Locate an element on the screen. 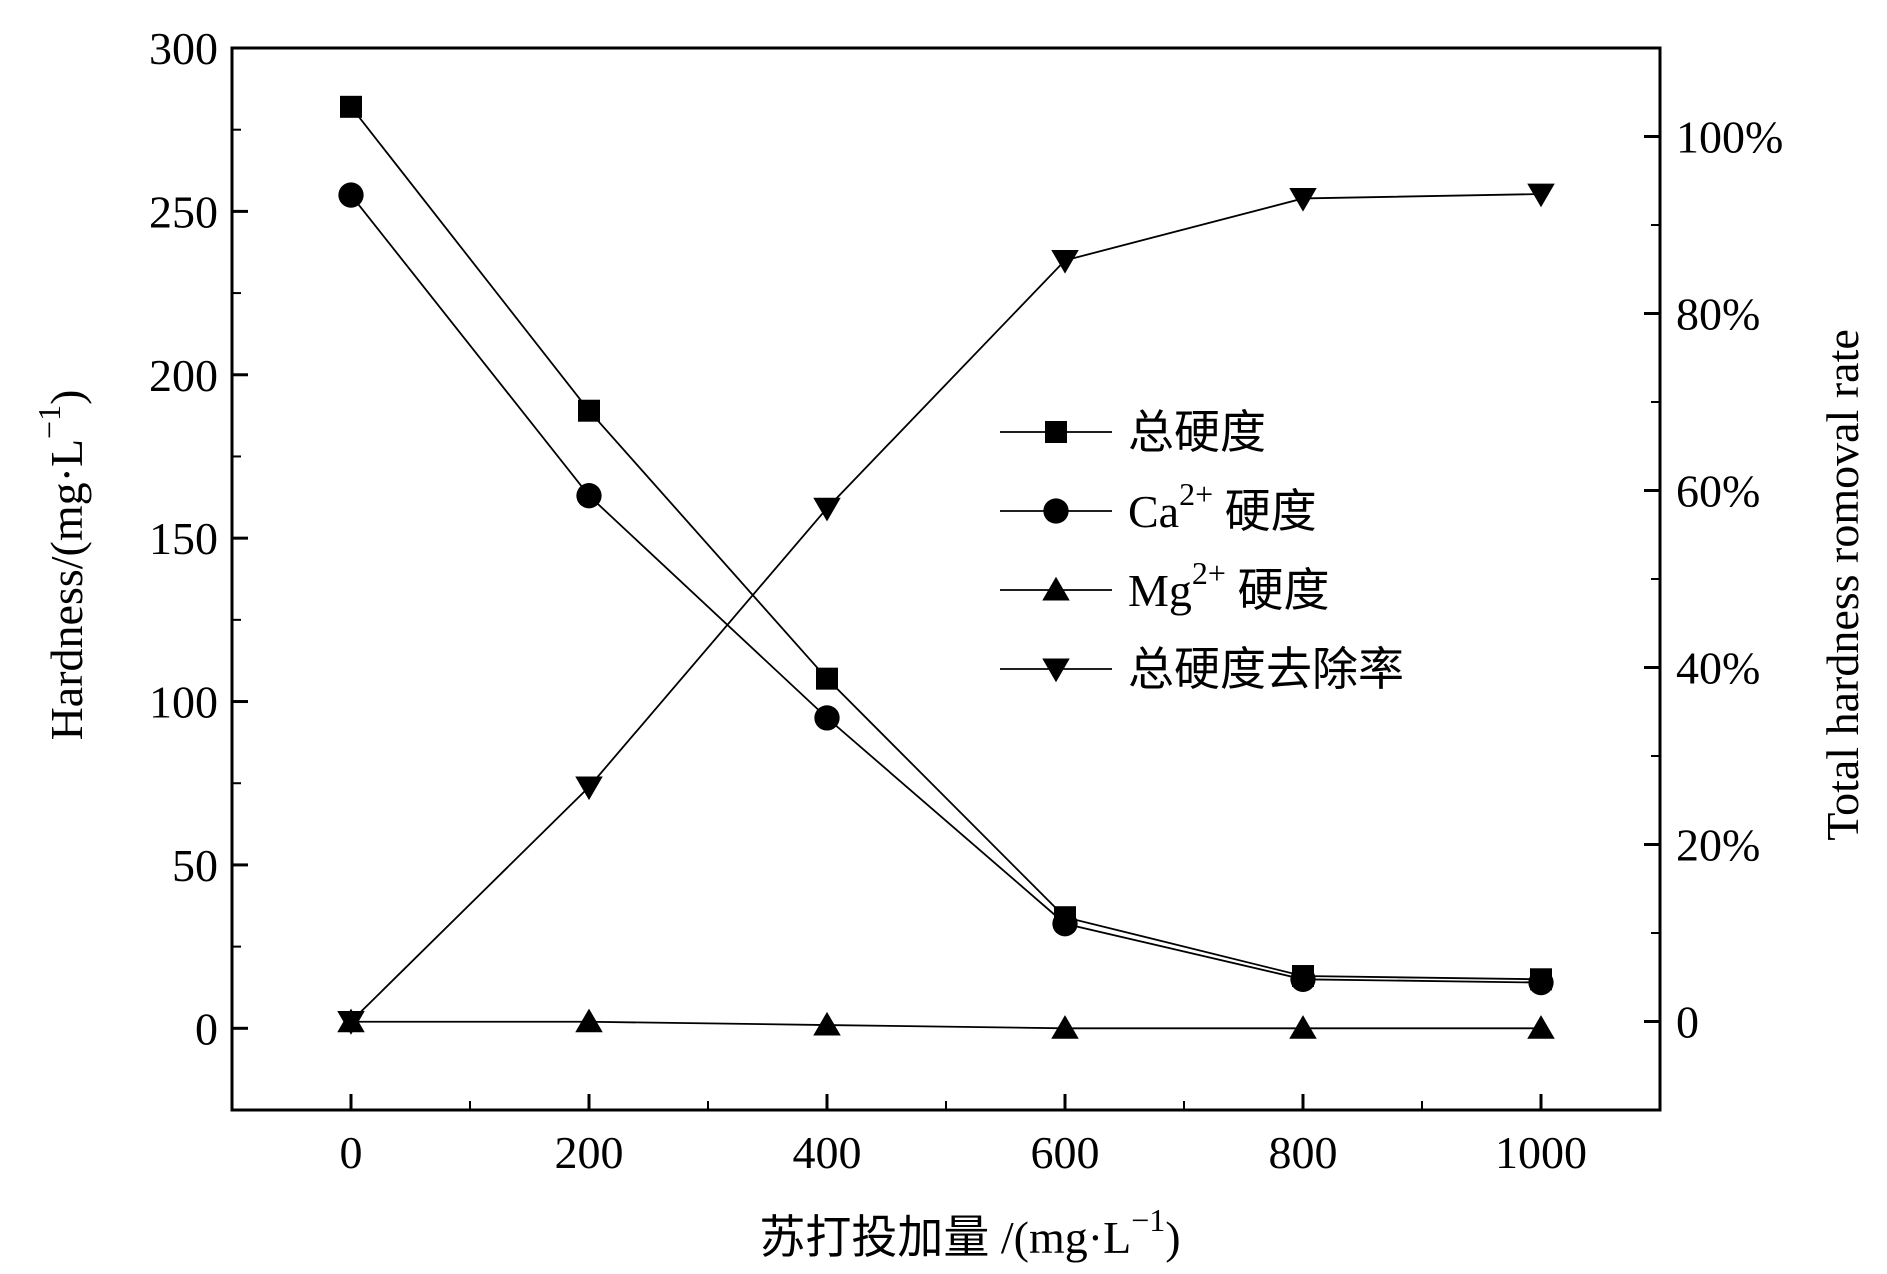  x-axis-title-main: 苏打投加量 /(mg·L is located at coordinates (945, 1237).